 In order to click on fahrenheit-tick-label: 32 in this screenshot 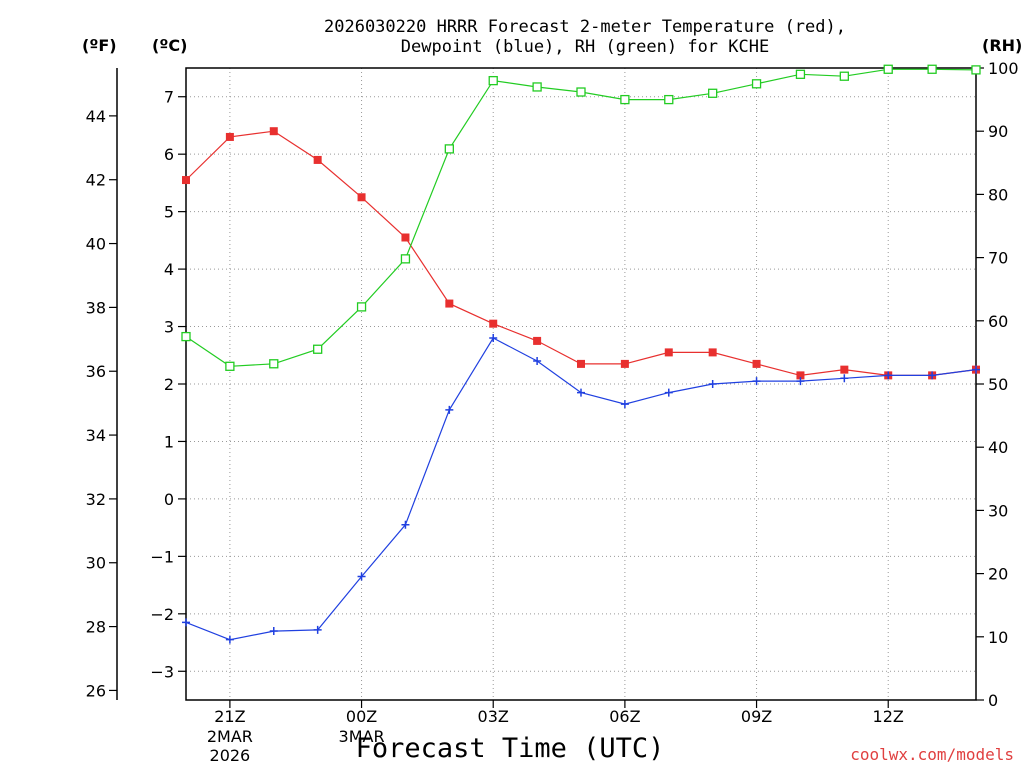, I will do `click(96, 499)`.